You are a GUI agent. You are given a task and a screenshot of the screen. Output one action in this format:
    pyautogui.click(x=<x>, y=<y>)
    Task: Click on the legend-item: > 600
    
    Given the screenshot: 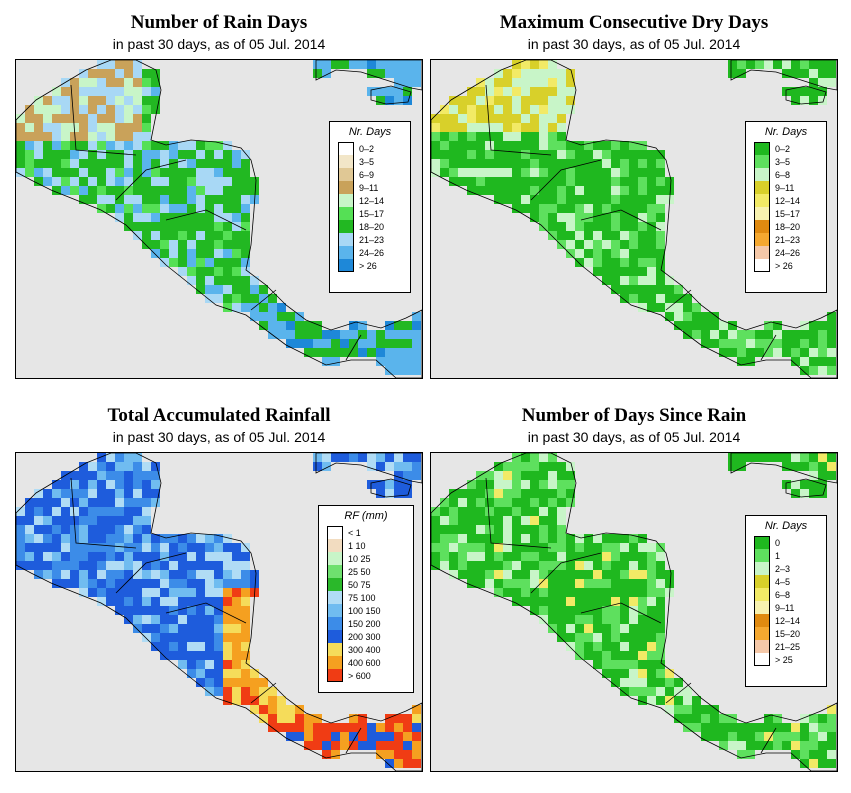 What is the action you would take?
    pyautogui.click(x=370, y=675)
    